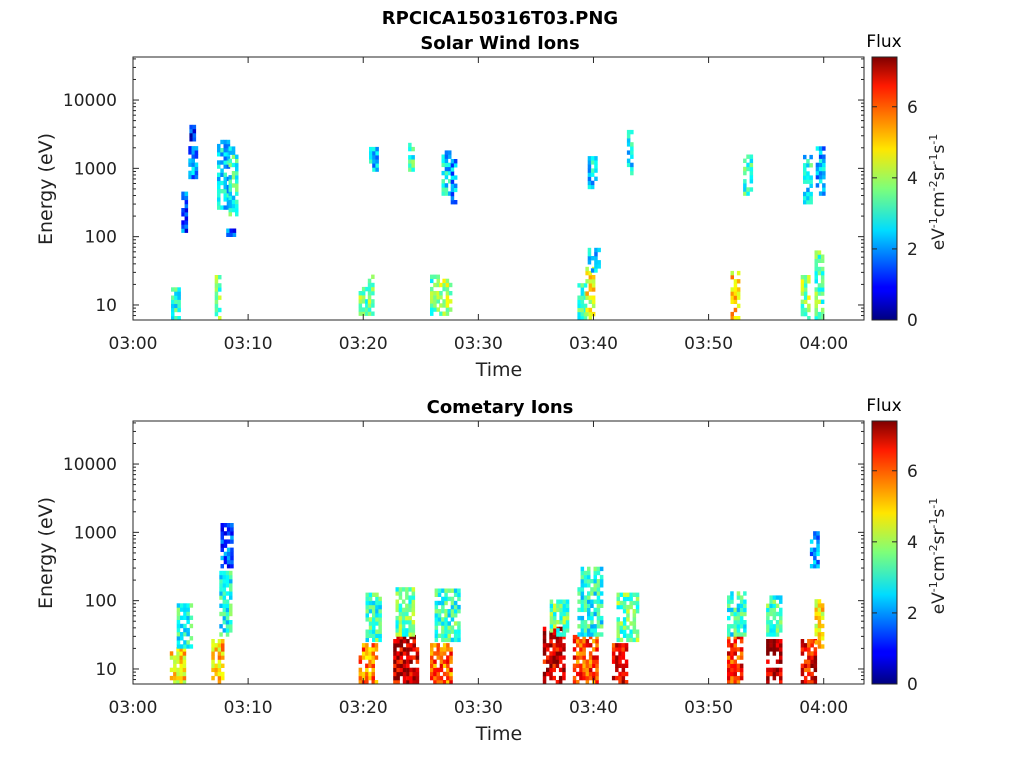 The height and width of the screenshot is (768, 1024). I want to click on y-tick-label: 10, so click(106, 670).